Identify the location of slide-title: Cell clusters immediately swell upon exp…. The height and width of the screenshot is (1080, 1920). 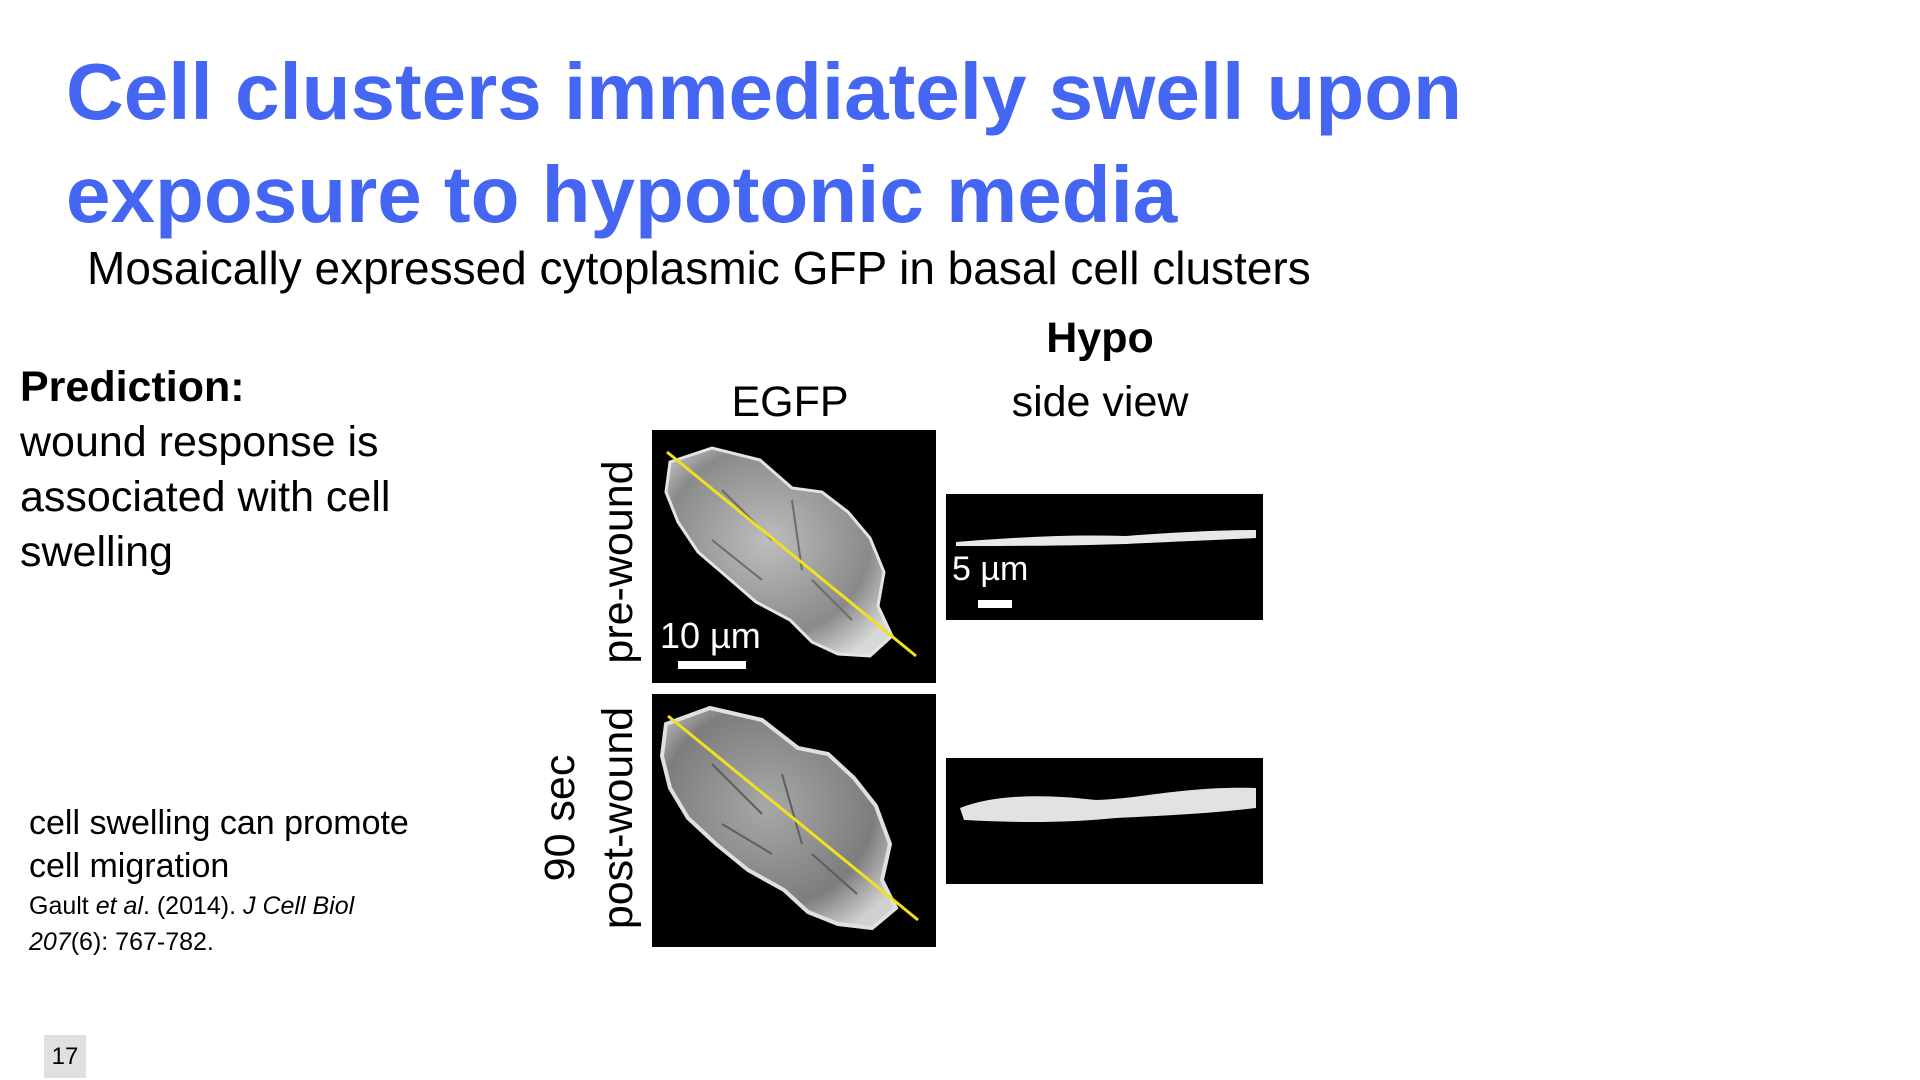
(764, 143).